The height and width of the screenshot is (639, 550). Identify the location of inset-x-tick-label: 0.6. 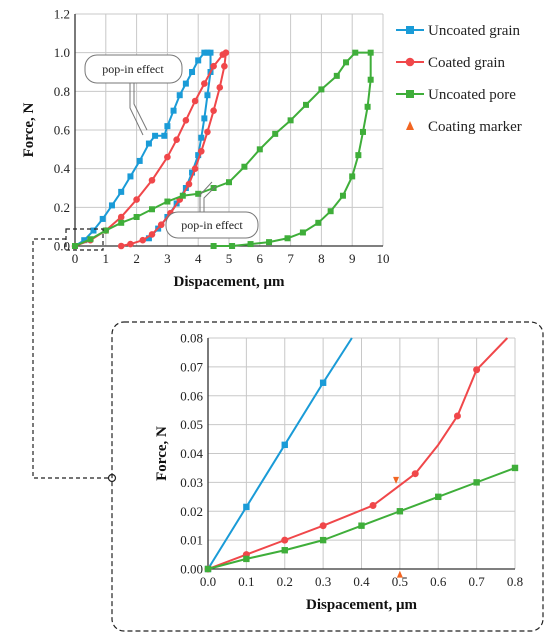
(438, 581).